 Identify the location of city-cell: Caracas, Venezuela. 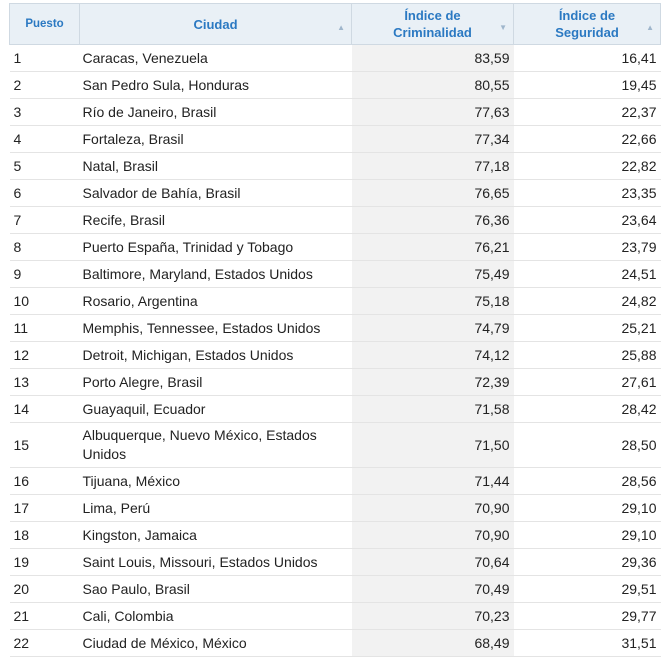
(215, 58).